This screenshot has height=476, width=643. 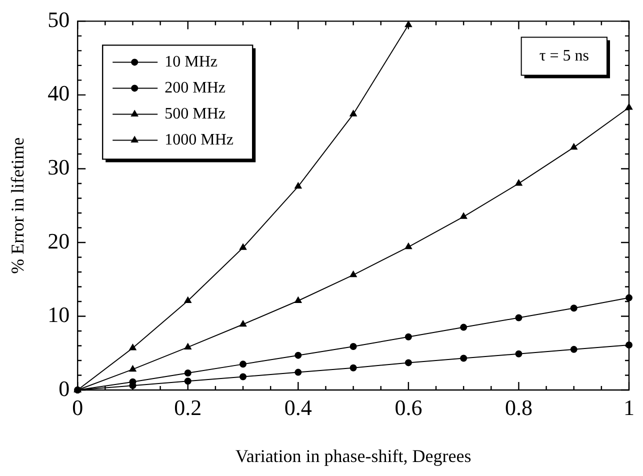 What do you see at coordinates (191, 61) in the screenshot?
I see `legend-label: 10 MHz` at bounding box center [191, 61].